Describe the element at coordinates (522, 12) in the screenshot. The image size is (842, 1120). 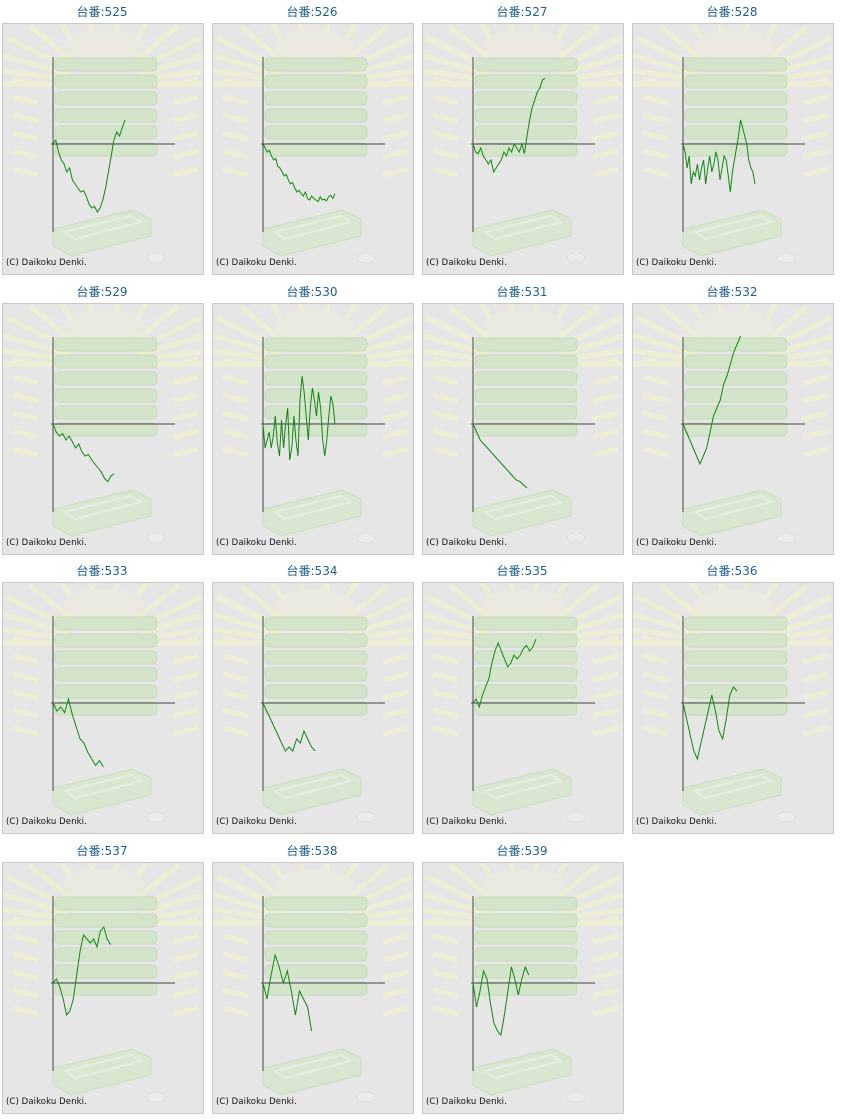
I see `machine-number-title: 台番:527` at that location.